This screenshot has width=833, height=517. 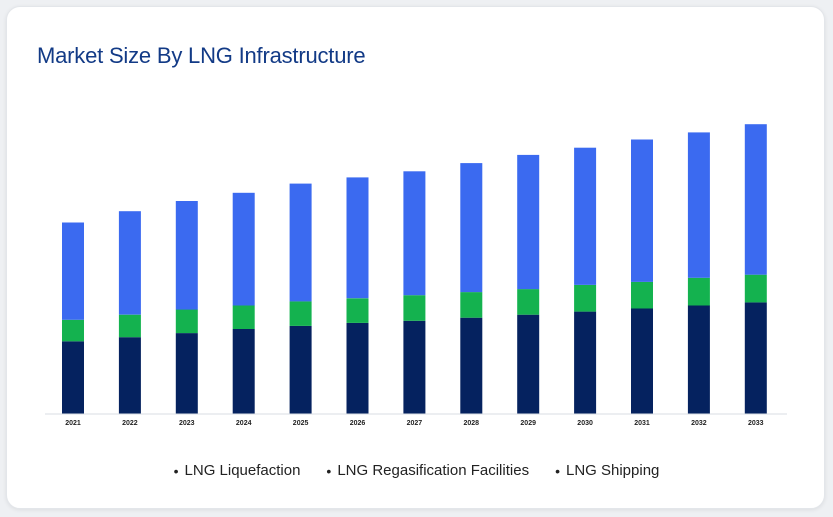 I want to click on bar-segment-liquefaction-2028, so click(x=471, y=228).